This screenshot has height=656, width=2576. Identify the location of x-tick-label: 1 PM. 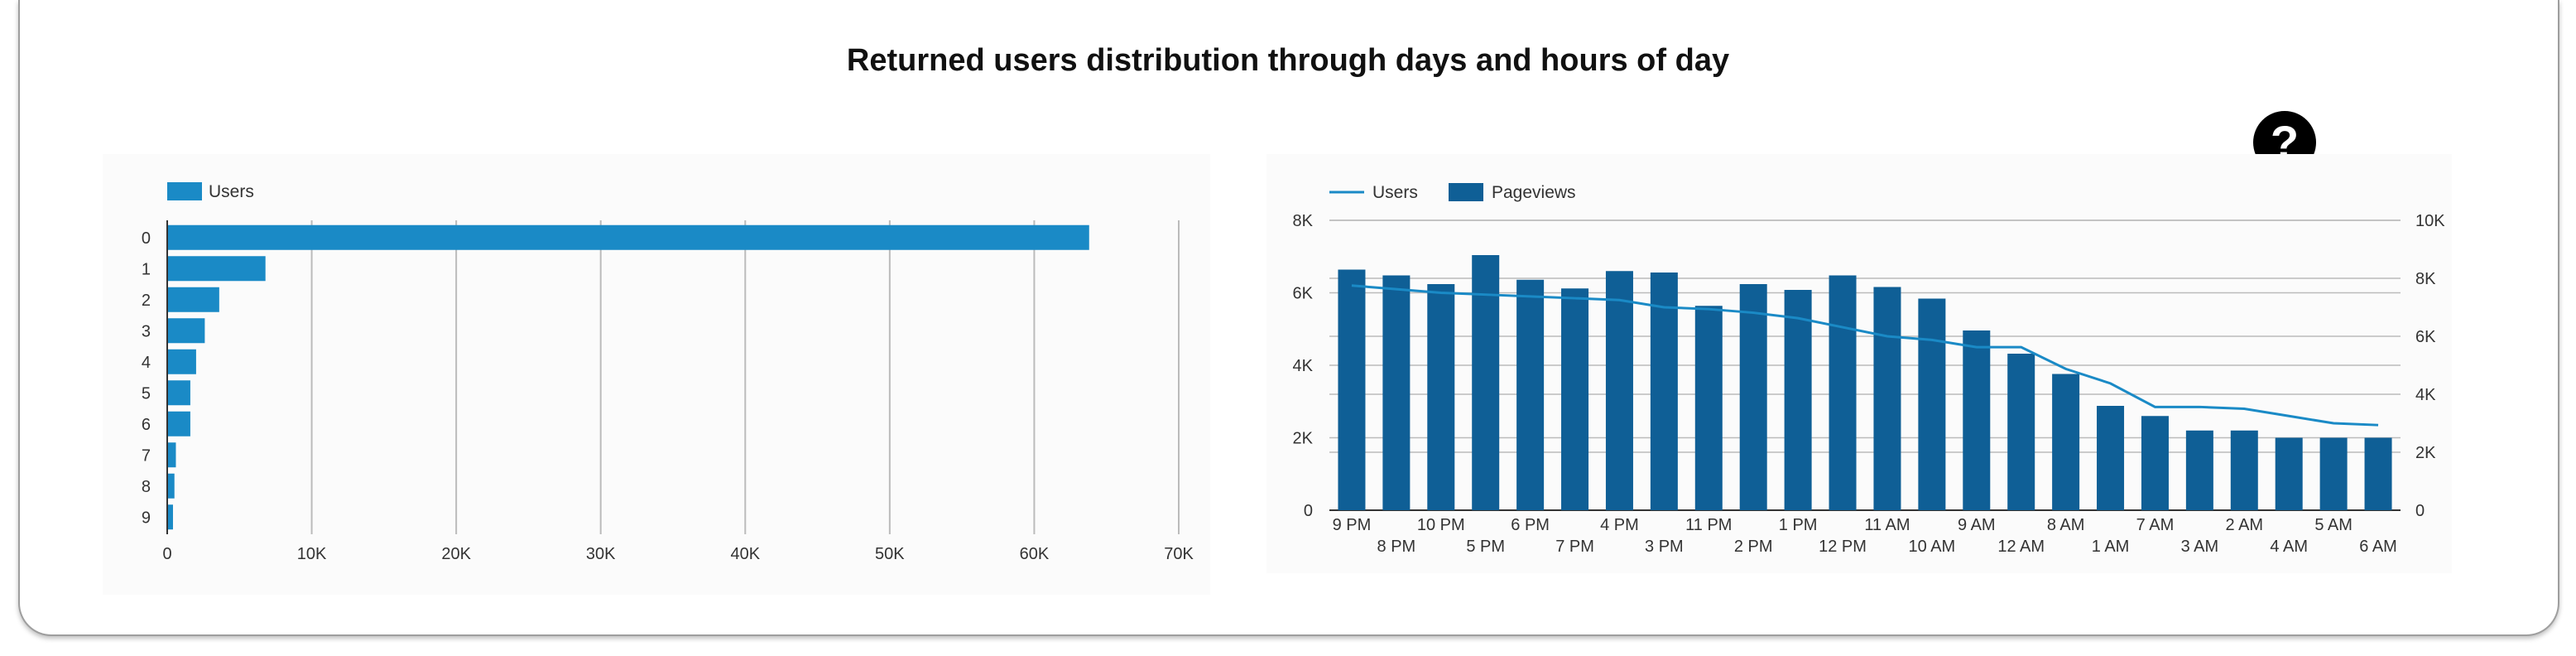
(1798, 525).